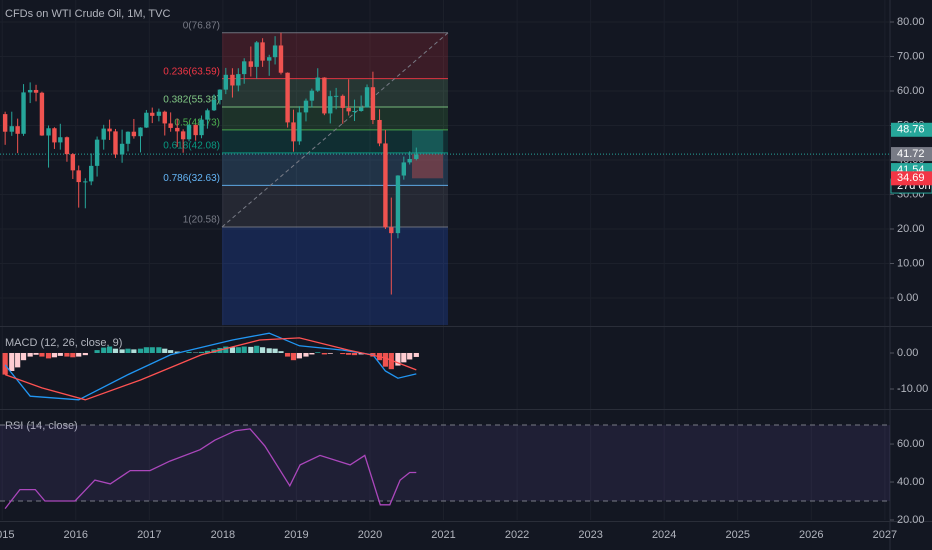  Describe the element at coordinates (911, 520) in the screenshot. I see `y-tick-label: 20.00` at that location.